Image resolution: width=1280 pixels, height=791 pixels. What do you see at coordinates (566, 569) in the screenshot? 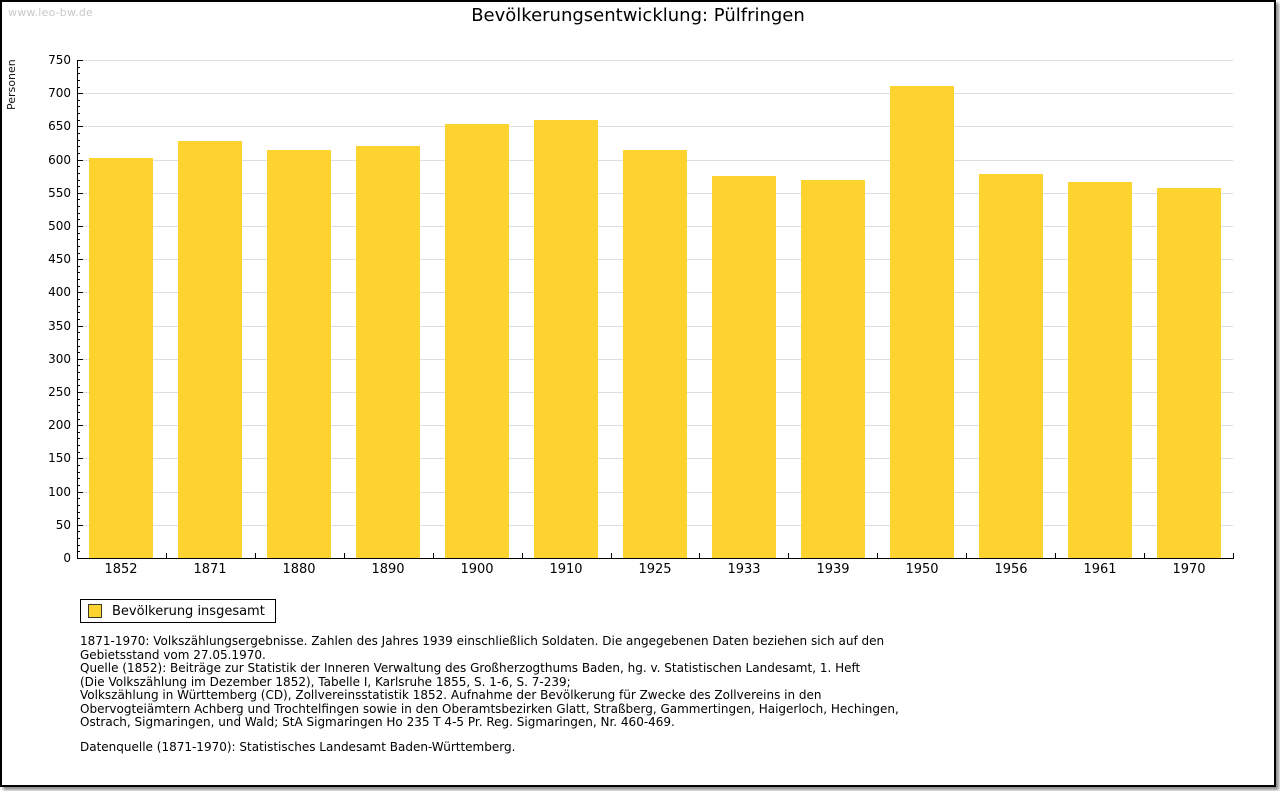
I see `x-tick-label: 1910` at bounding box center [566, 569].